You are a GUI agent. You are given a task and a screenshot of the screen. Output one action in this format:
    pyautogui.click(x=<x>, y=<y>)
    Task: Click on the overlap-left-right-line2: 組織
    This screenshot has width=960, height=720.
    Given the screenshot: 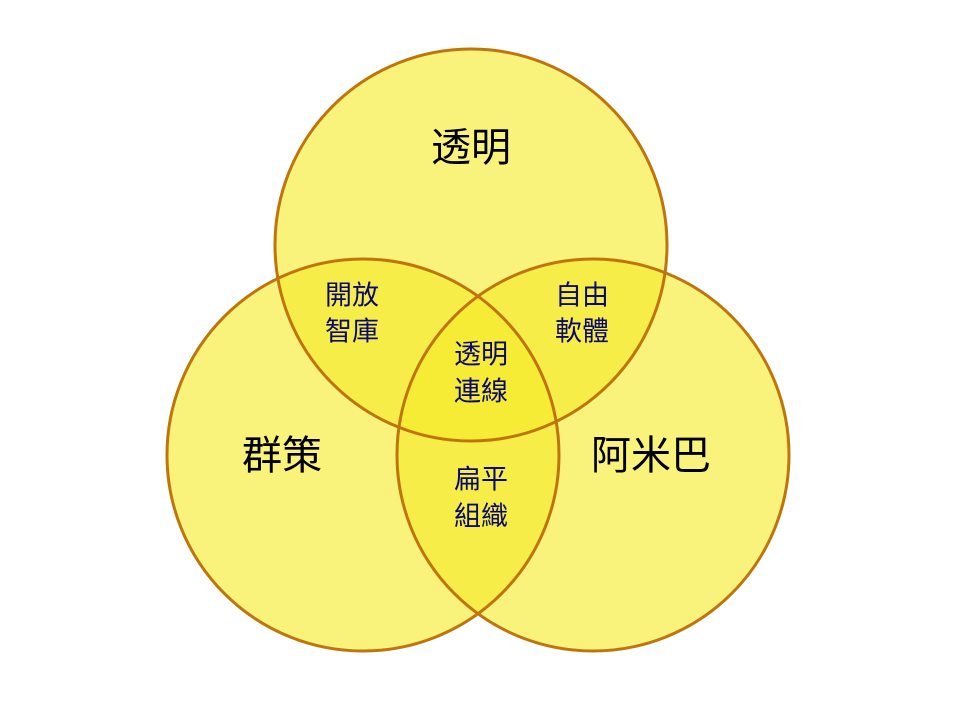 What is the action you would take?
    pyautogui.click(x=481, y=517)
    